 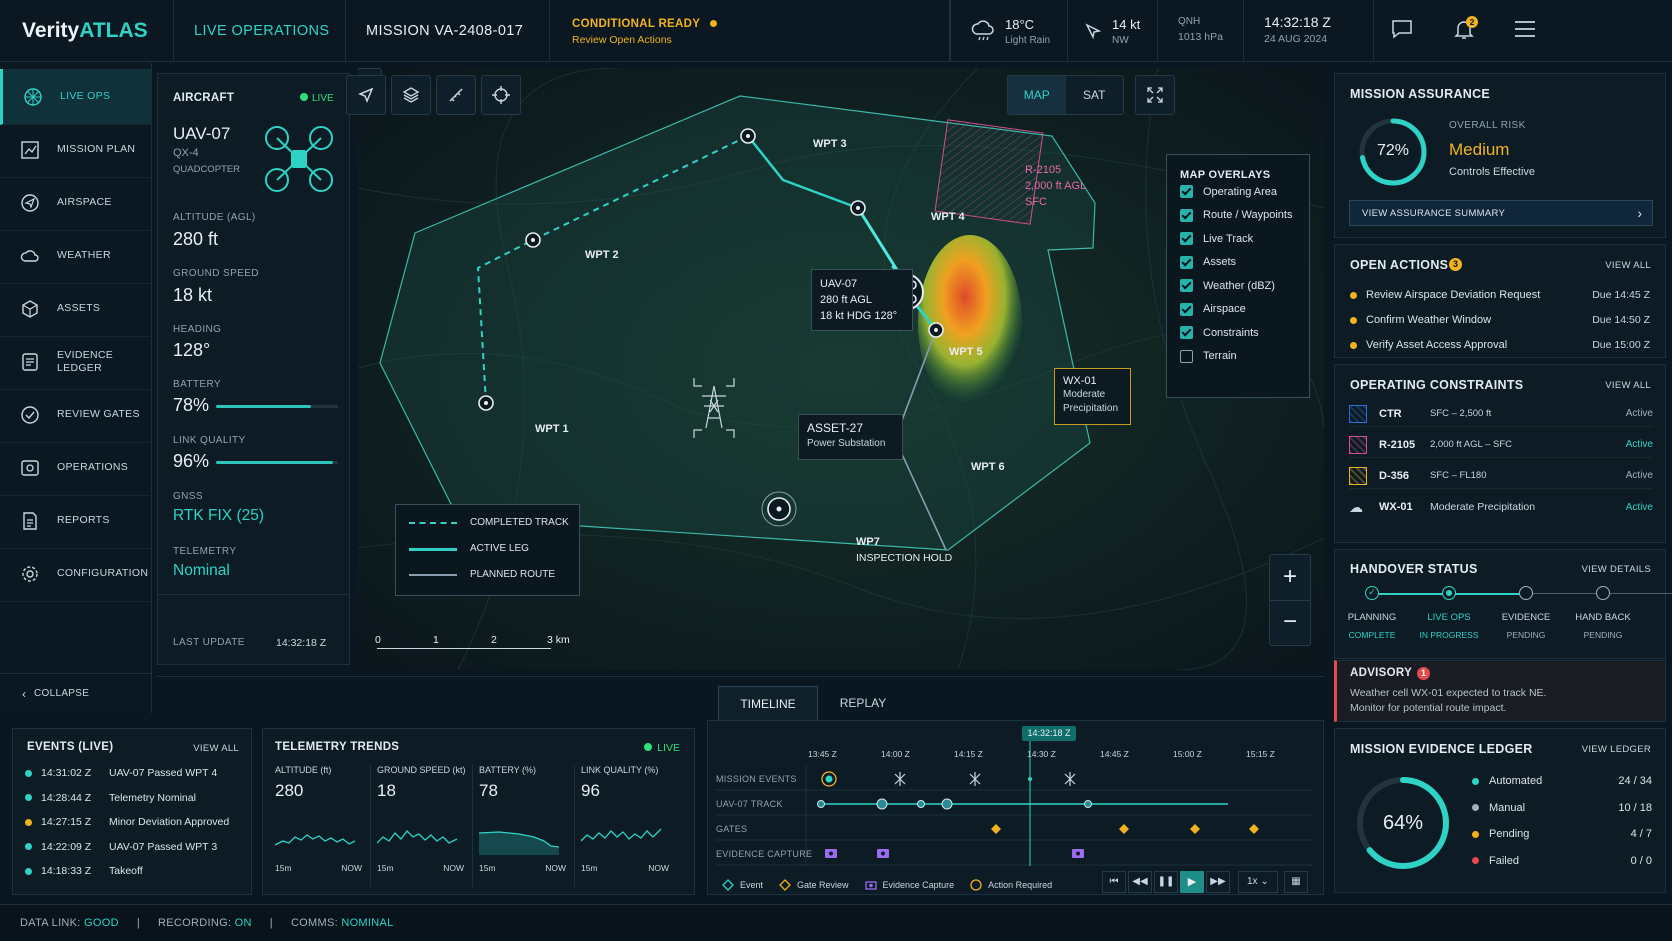 I want to click on action-item: Verify Asset Access Approval Due 15:00 Z, so click(x=1500, y=345).